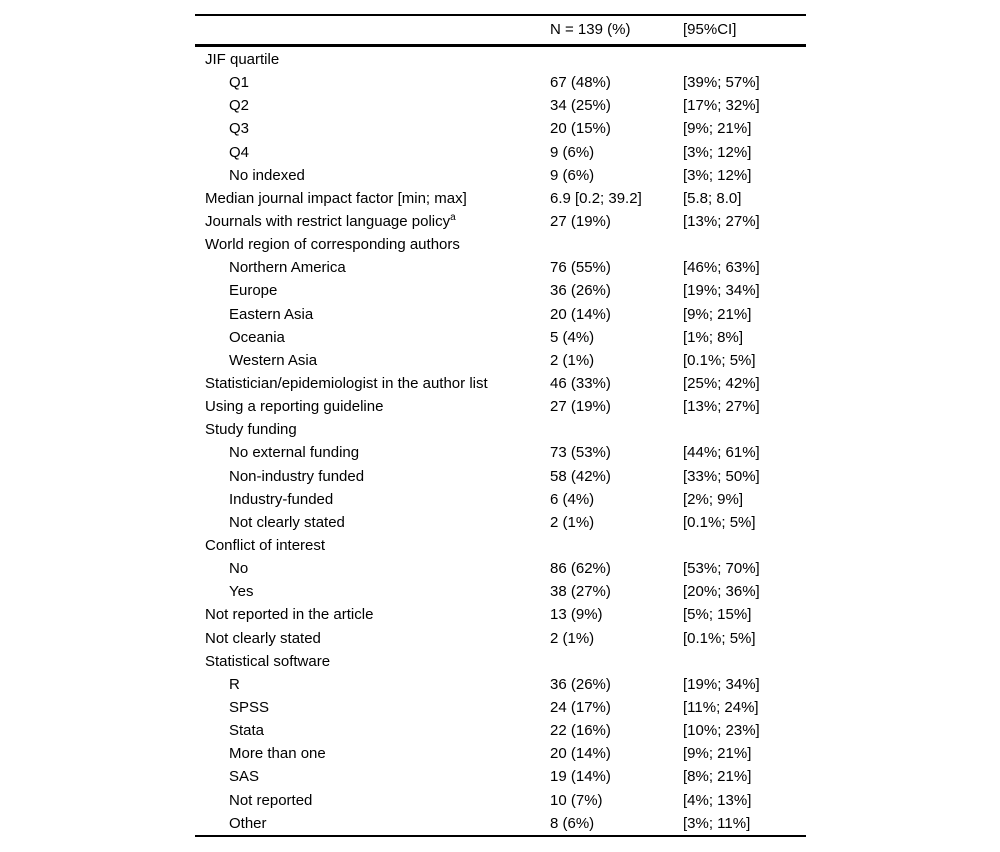 The width and height of the screenshot is (1000, 852). I want to click on row-label: Industry-funded, so click(281, 499).